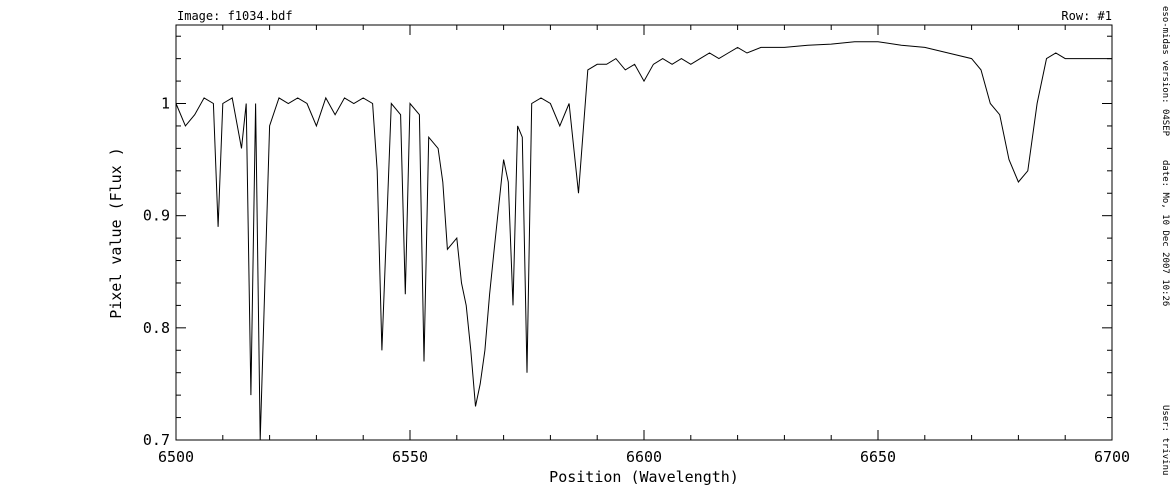 The height and width of the screenshot is (491, 1172). What do you see at coordinates (235, 16) in the screenshot?
I see `header-image-label: Image: f1034.bdf` at bounding box center [235, 16].